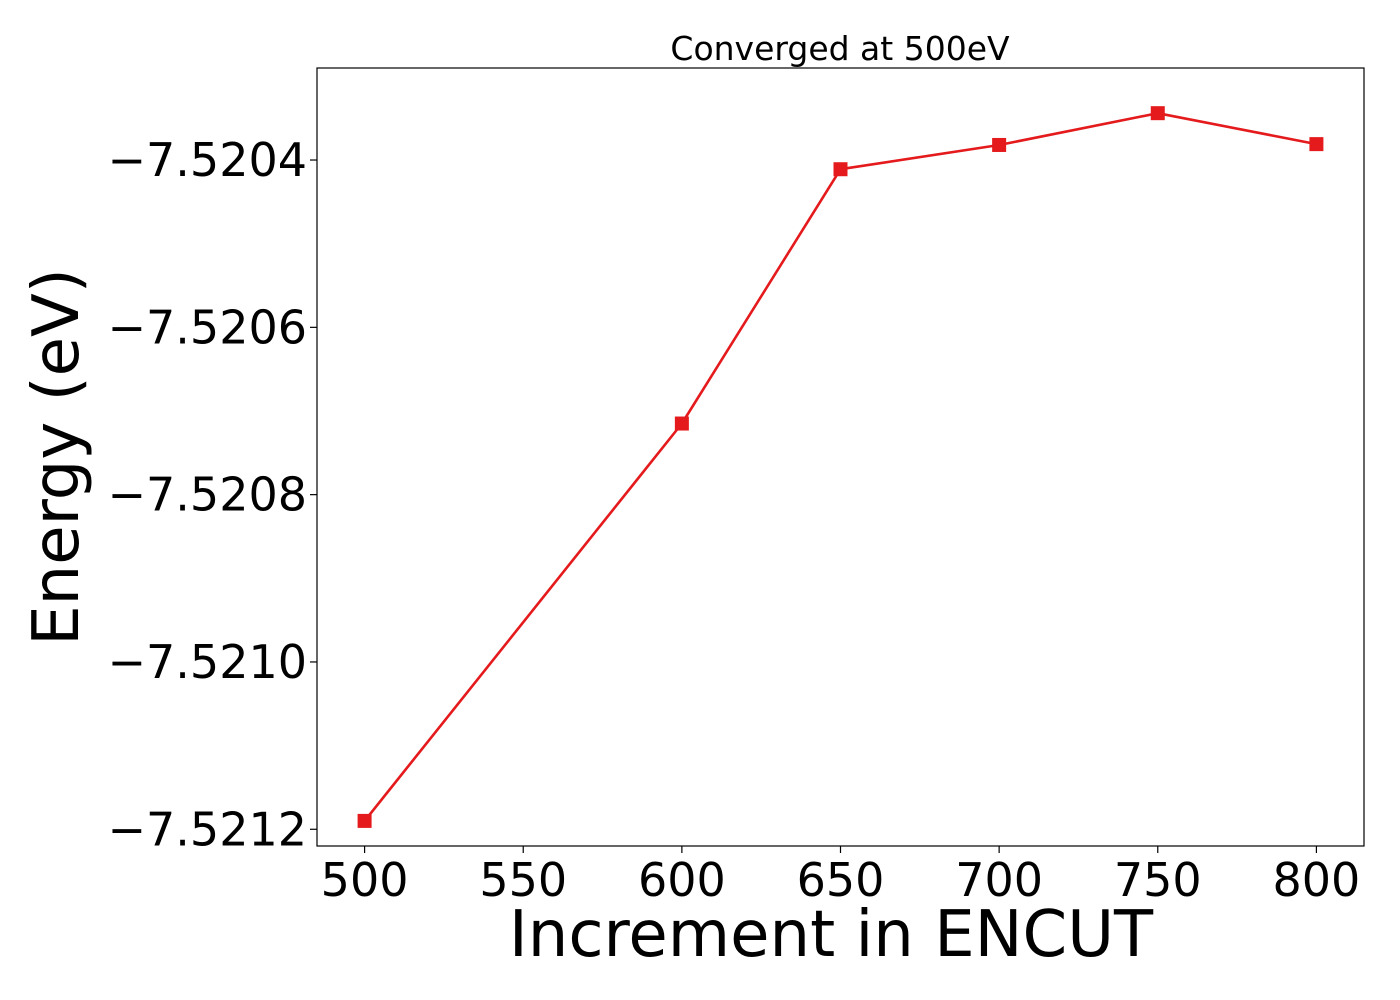 This screenshot has height=1000, width=1400. I want to click on x-tick-label: 650, so click(841, 880).